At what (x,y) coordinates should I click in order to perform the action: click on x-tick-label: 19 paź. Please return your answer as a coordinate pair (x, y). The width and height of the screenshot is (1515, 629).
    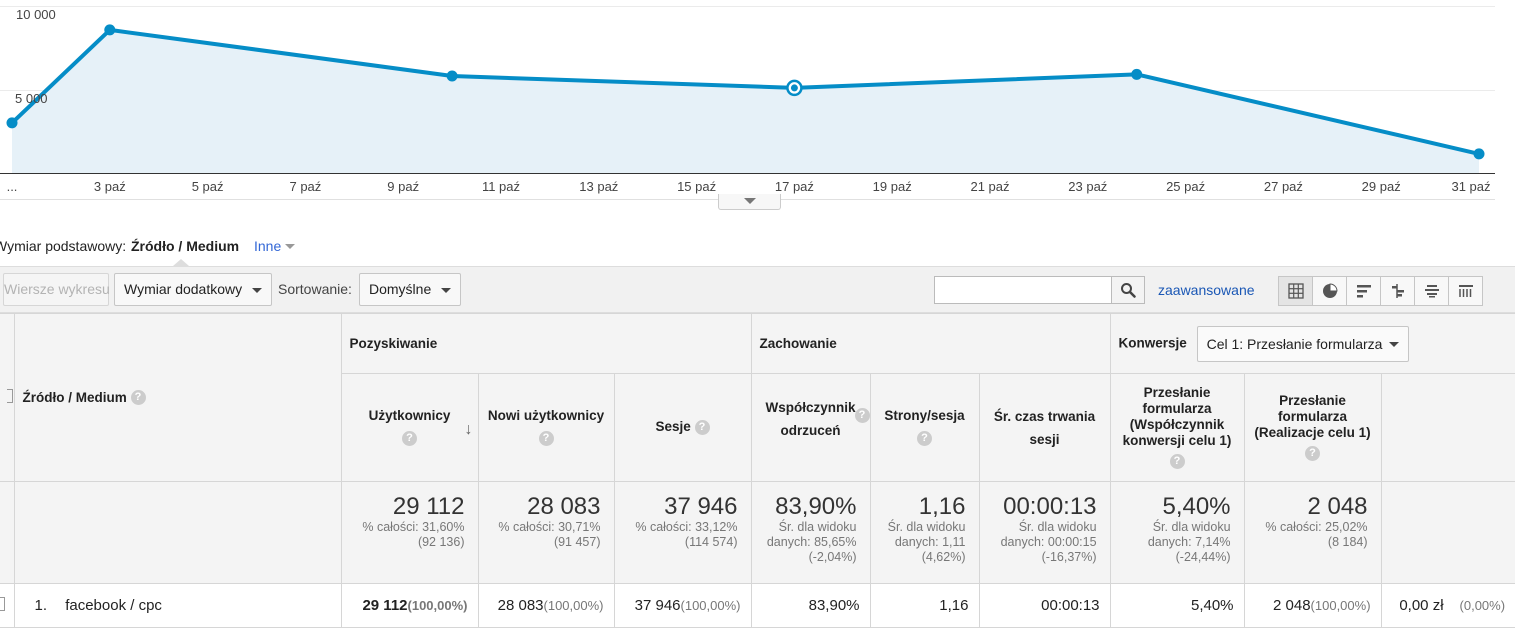
    Looking at the image, I should click on (892, 186).